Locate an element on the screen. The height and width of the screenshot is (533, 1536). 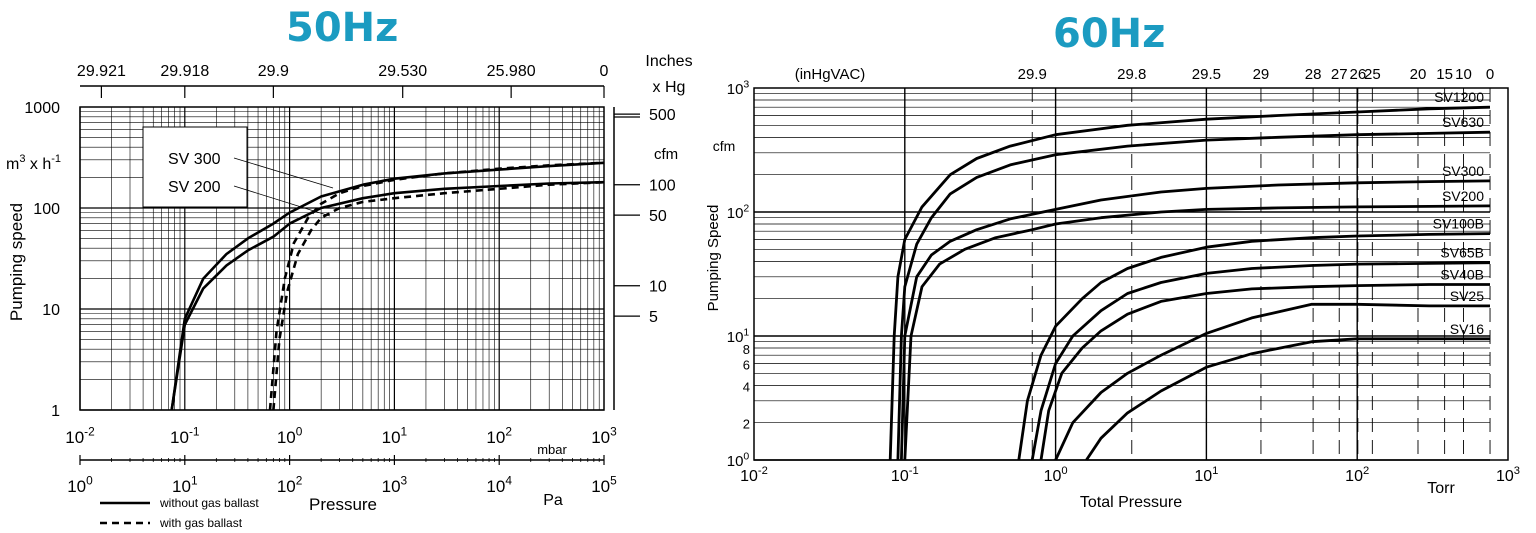
x-tick-label: 10³ is located at coordinates (1508, 475).